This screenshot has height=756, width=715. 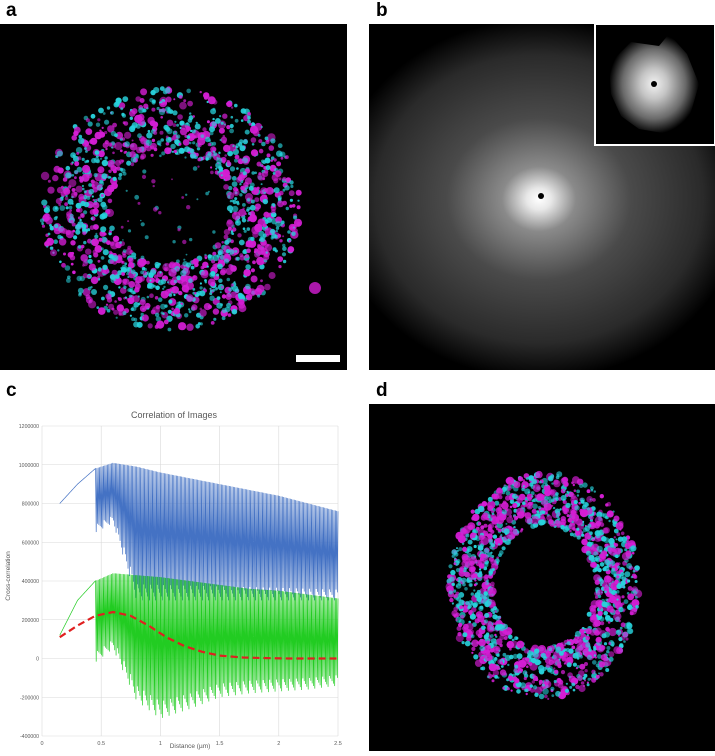 I want to click on y-tick-label: 400000, so click(x=30, y=582).